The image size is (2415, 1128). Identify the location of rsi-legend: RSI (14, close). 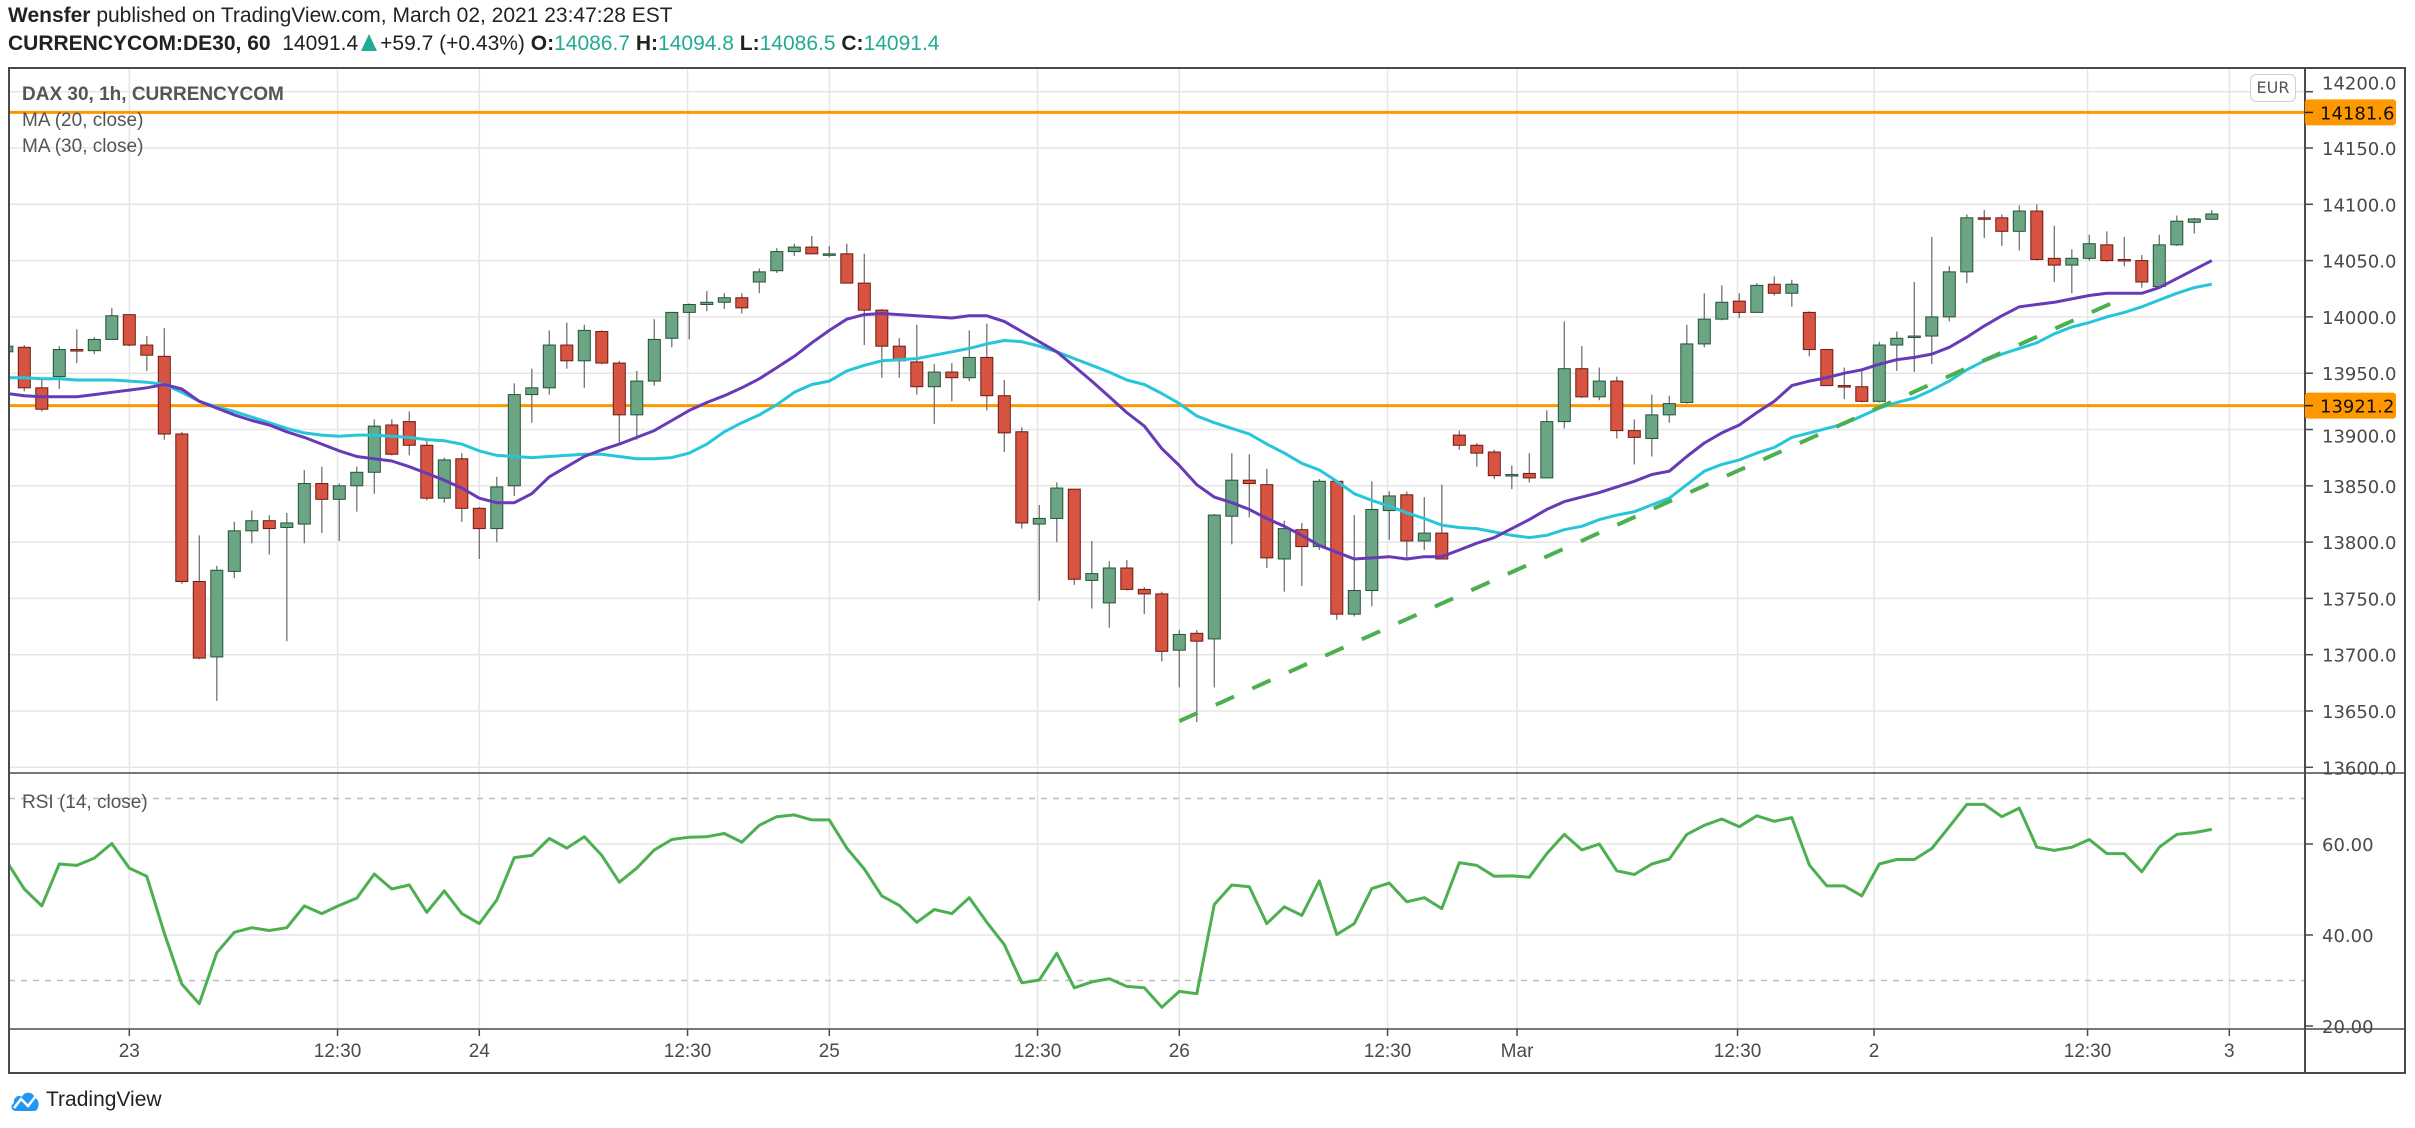
(85, 802).